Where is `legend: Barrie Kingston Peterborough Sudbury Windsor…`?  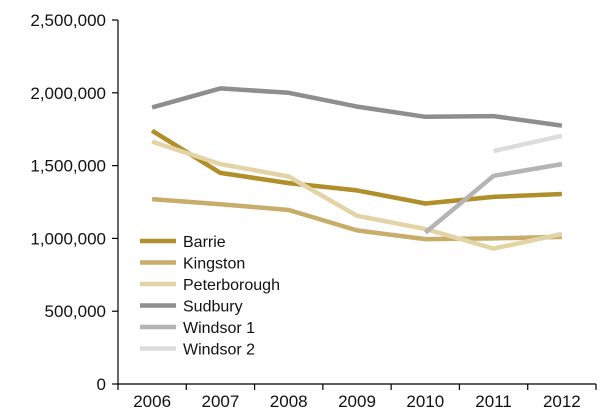
legend: Barrie Kingston Peterborough Sudbury Windsor… is located at coordinates (210, 296).